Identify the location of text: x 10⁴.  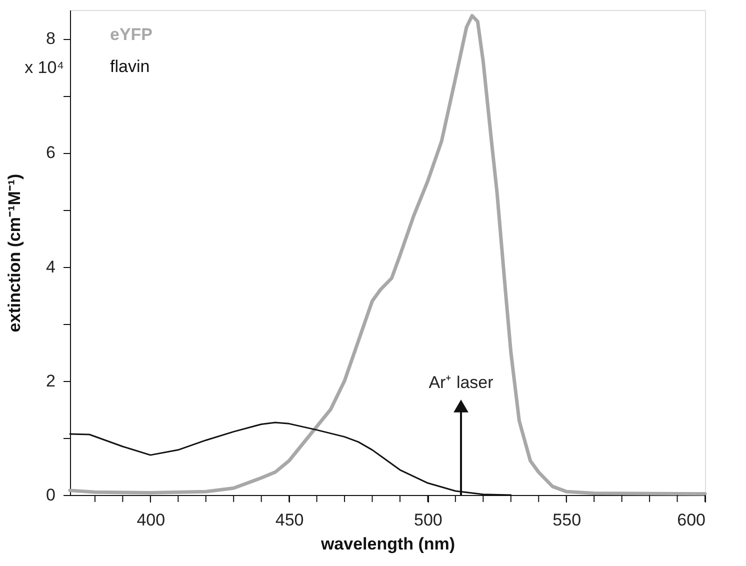
(44, 67).